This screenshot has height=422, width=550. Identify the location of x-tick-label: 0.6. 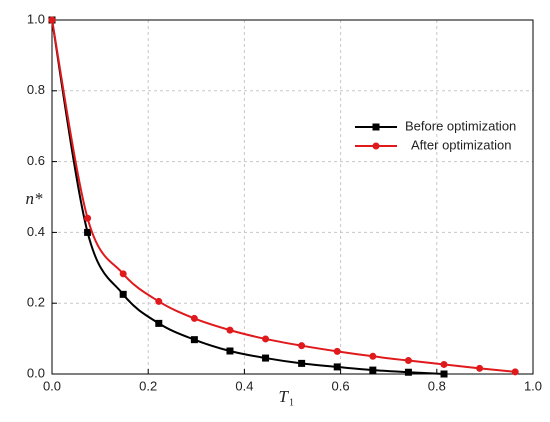
(341, 385).